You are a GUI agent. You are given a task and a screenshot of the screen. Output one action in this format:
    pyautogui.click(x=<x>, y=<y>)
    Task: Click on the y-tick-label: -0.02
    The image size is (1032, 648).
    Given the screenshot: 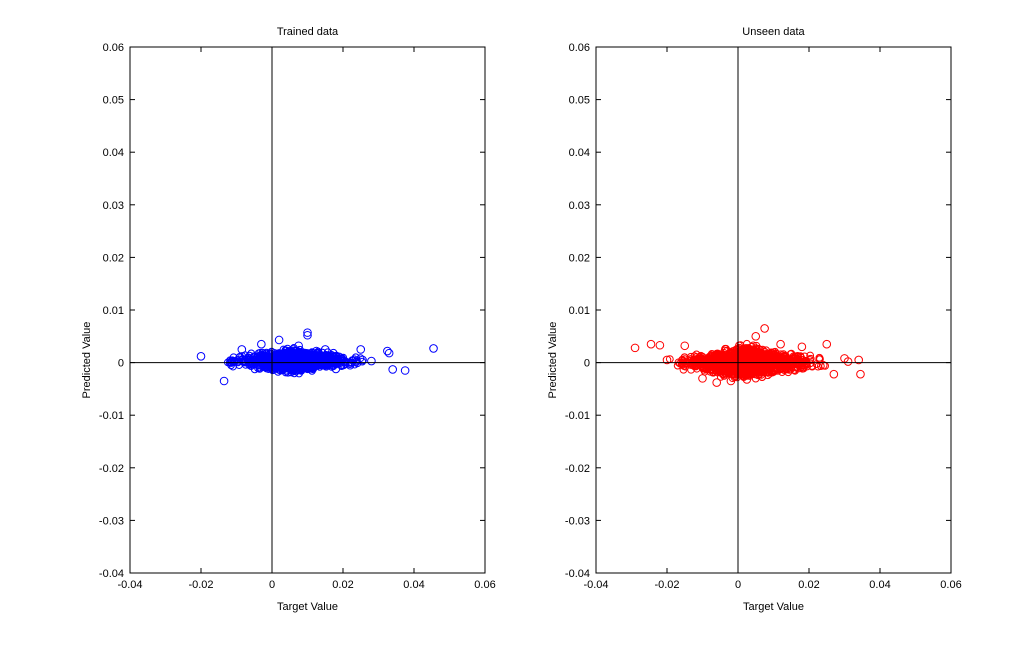 What is the action you would take?
    pyautogui.click(x=111, y=469)
    